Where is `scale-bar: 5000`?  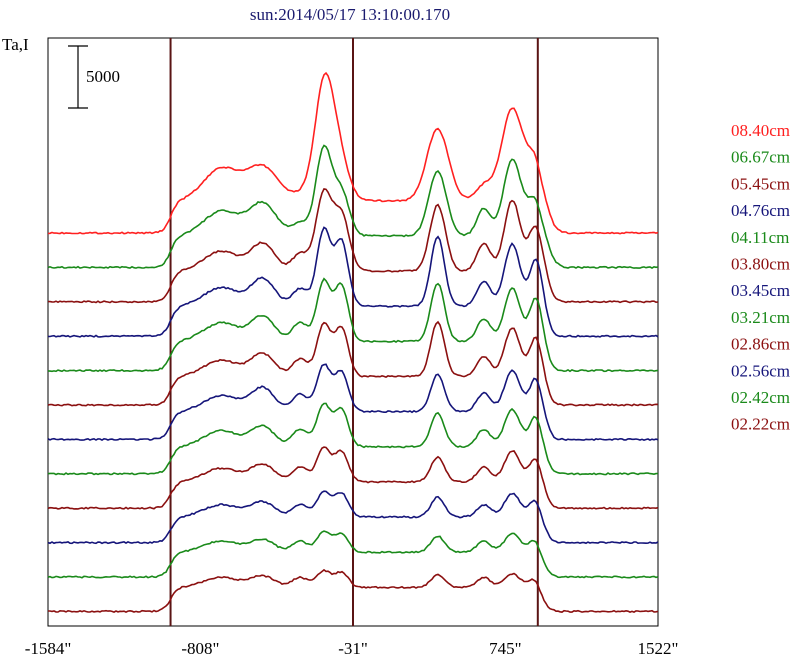
scale-bar: 5000 is located at coordinates (94, 77).